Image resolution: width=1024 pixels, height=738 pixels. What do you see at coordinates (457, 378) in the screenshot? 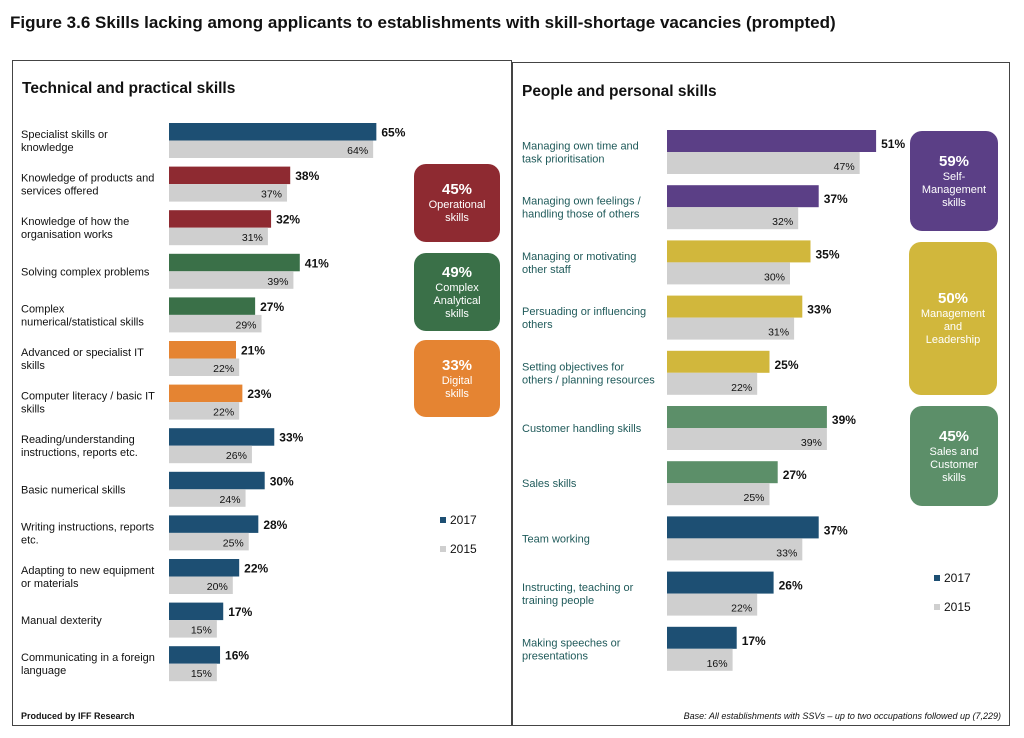
I see `group-box-digital: 33% Digital skills` at bounding box center [457, 378].